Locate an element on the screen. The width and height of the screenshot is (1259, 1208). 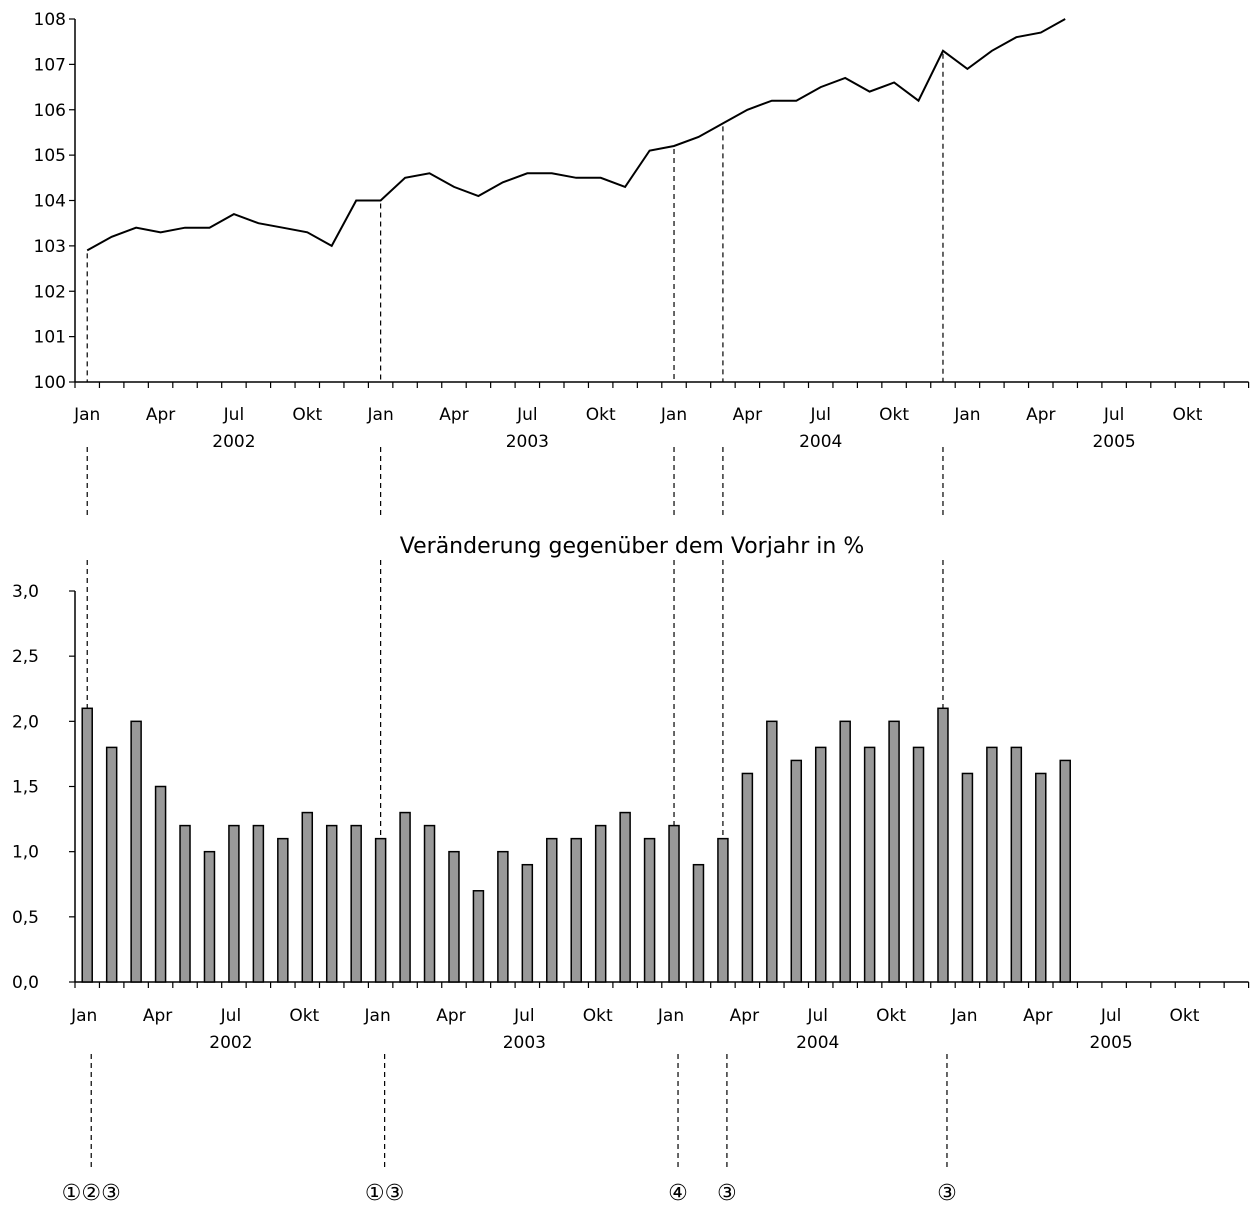
bar-chart-y-tick-label: 0,0 is located at coordinates (25, 983).